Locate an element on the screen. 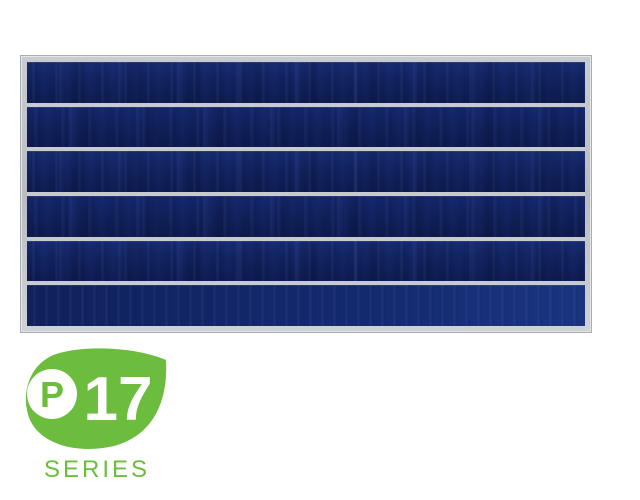 The height and width of the screenshot is (500, 640). p17-series-logo: P 17 is located at coordinates (98, 420).